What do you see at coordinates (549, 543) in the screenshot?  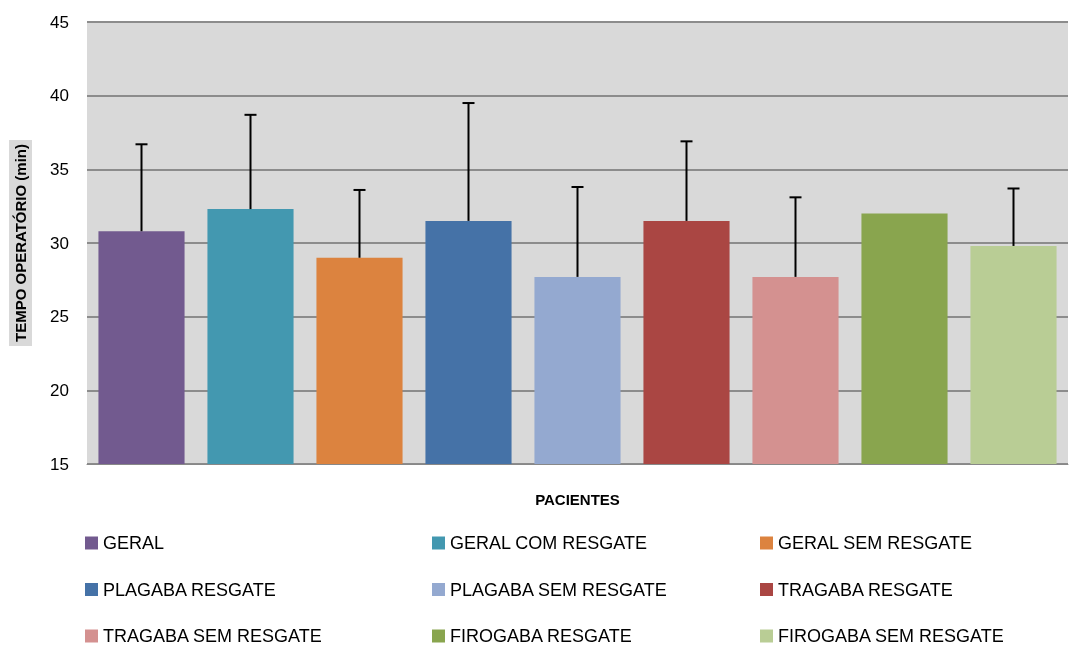 I see `legend-label: GERAL COM RESGATE` at bounding box center [549, 543].